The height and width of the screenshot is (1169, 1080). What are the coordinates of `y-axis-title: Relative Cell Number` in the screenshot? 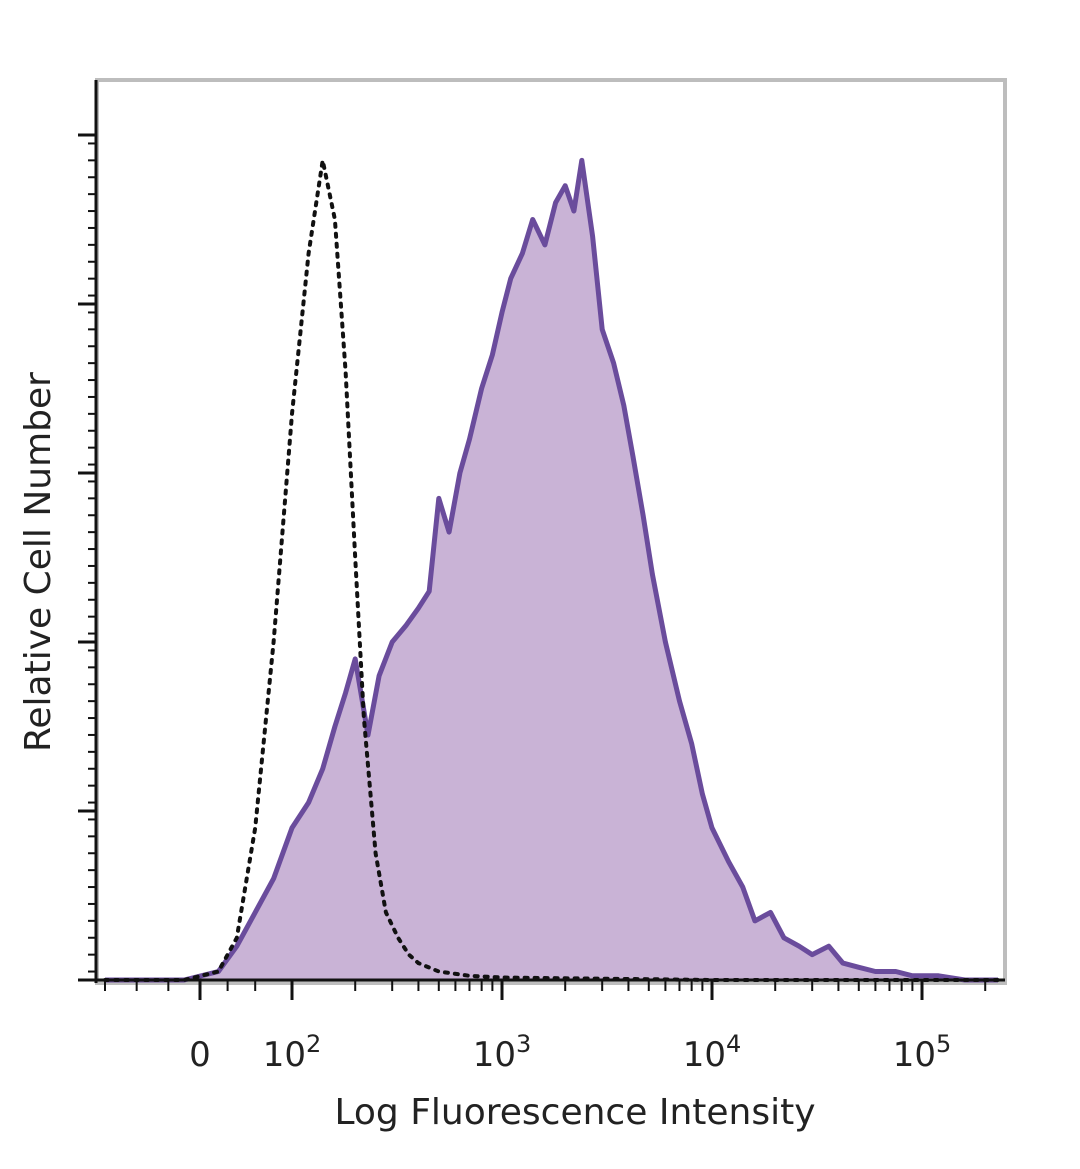 It's located at (38, 562).